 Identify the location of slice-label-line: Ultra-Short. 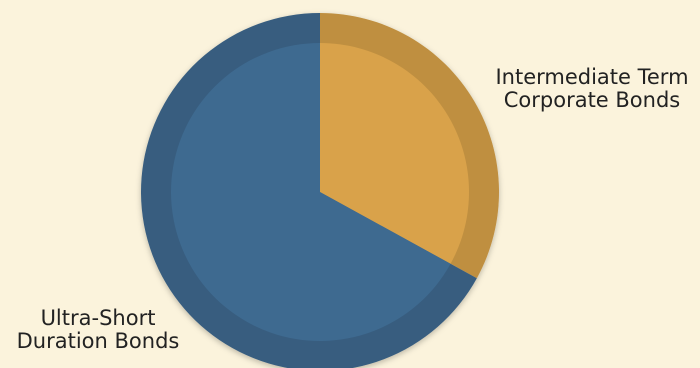
(98, 318).